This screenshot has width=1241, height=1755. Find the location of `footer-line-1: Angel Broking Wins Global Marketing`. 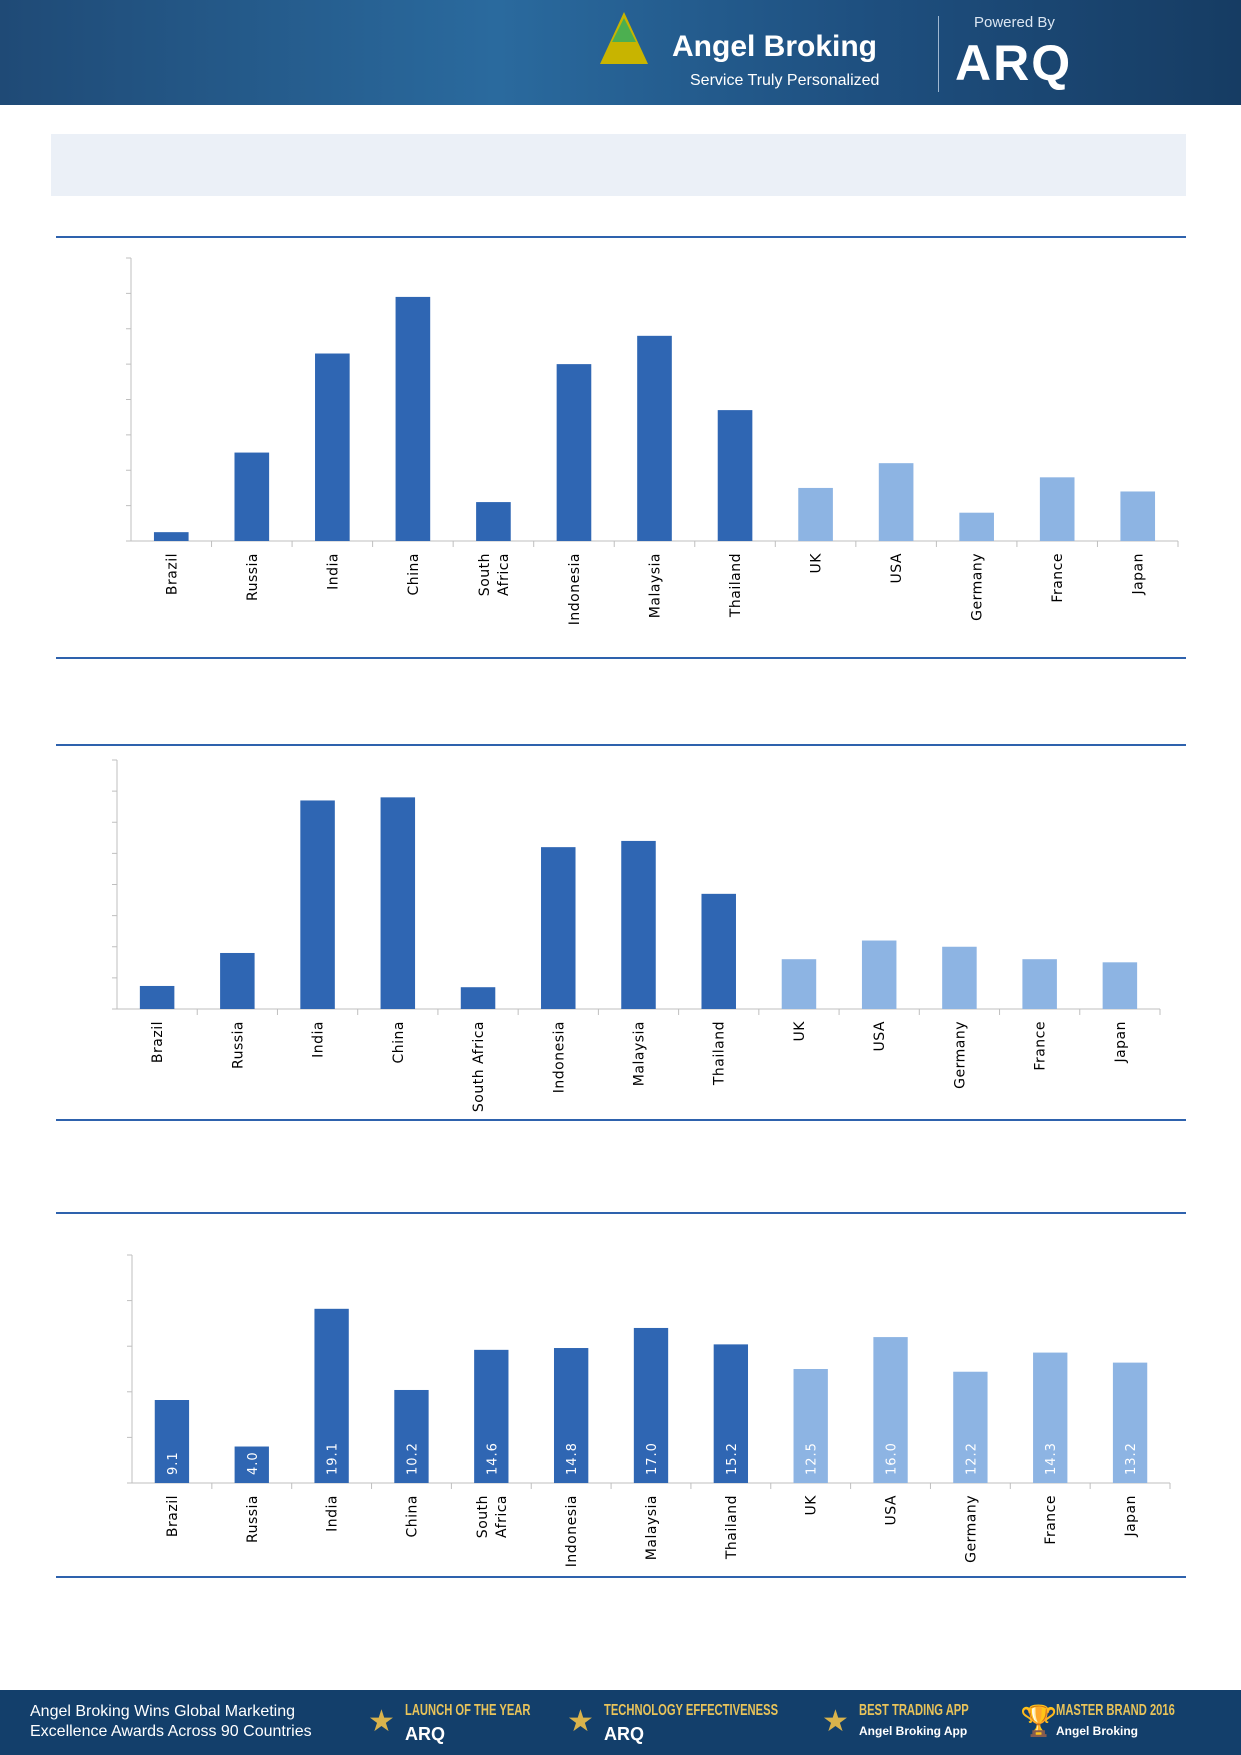

footer-line-1: Angel Broking Wins Global Marketing is located at coordinates (163, 1711).